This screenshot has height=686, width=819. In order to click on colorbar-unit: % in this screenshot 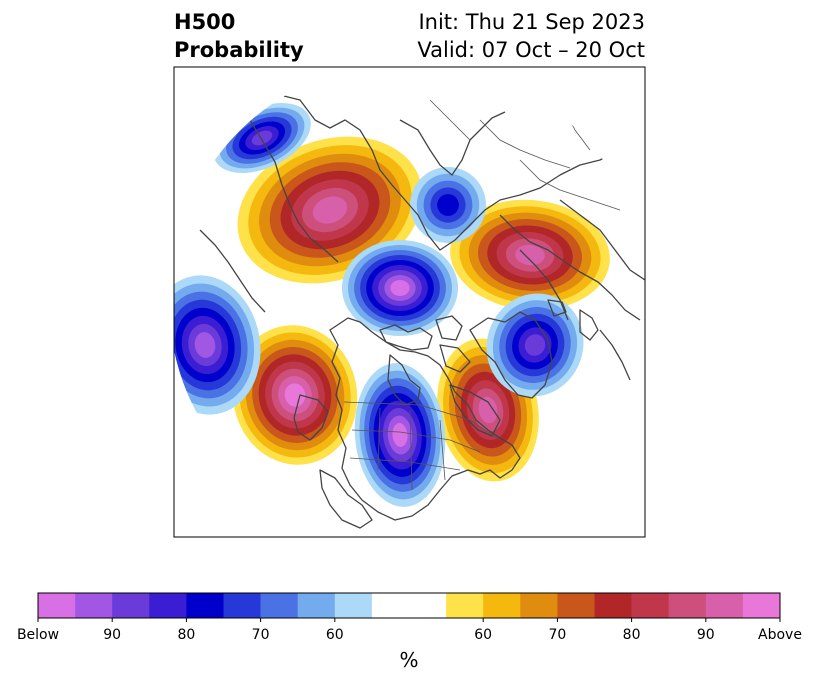, I will do `click(409, 660)`.